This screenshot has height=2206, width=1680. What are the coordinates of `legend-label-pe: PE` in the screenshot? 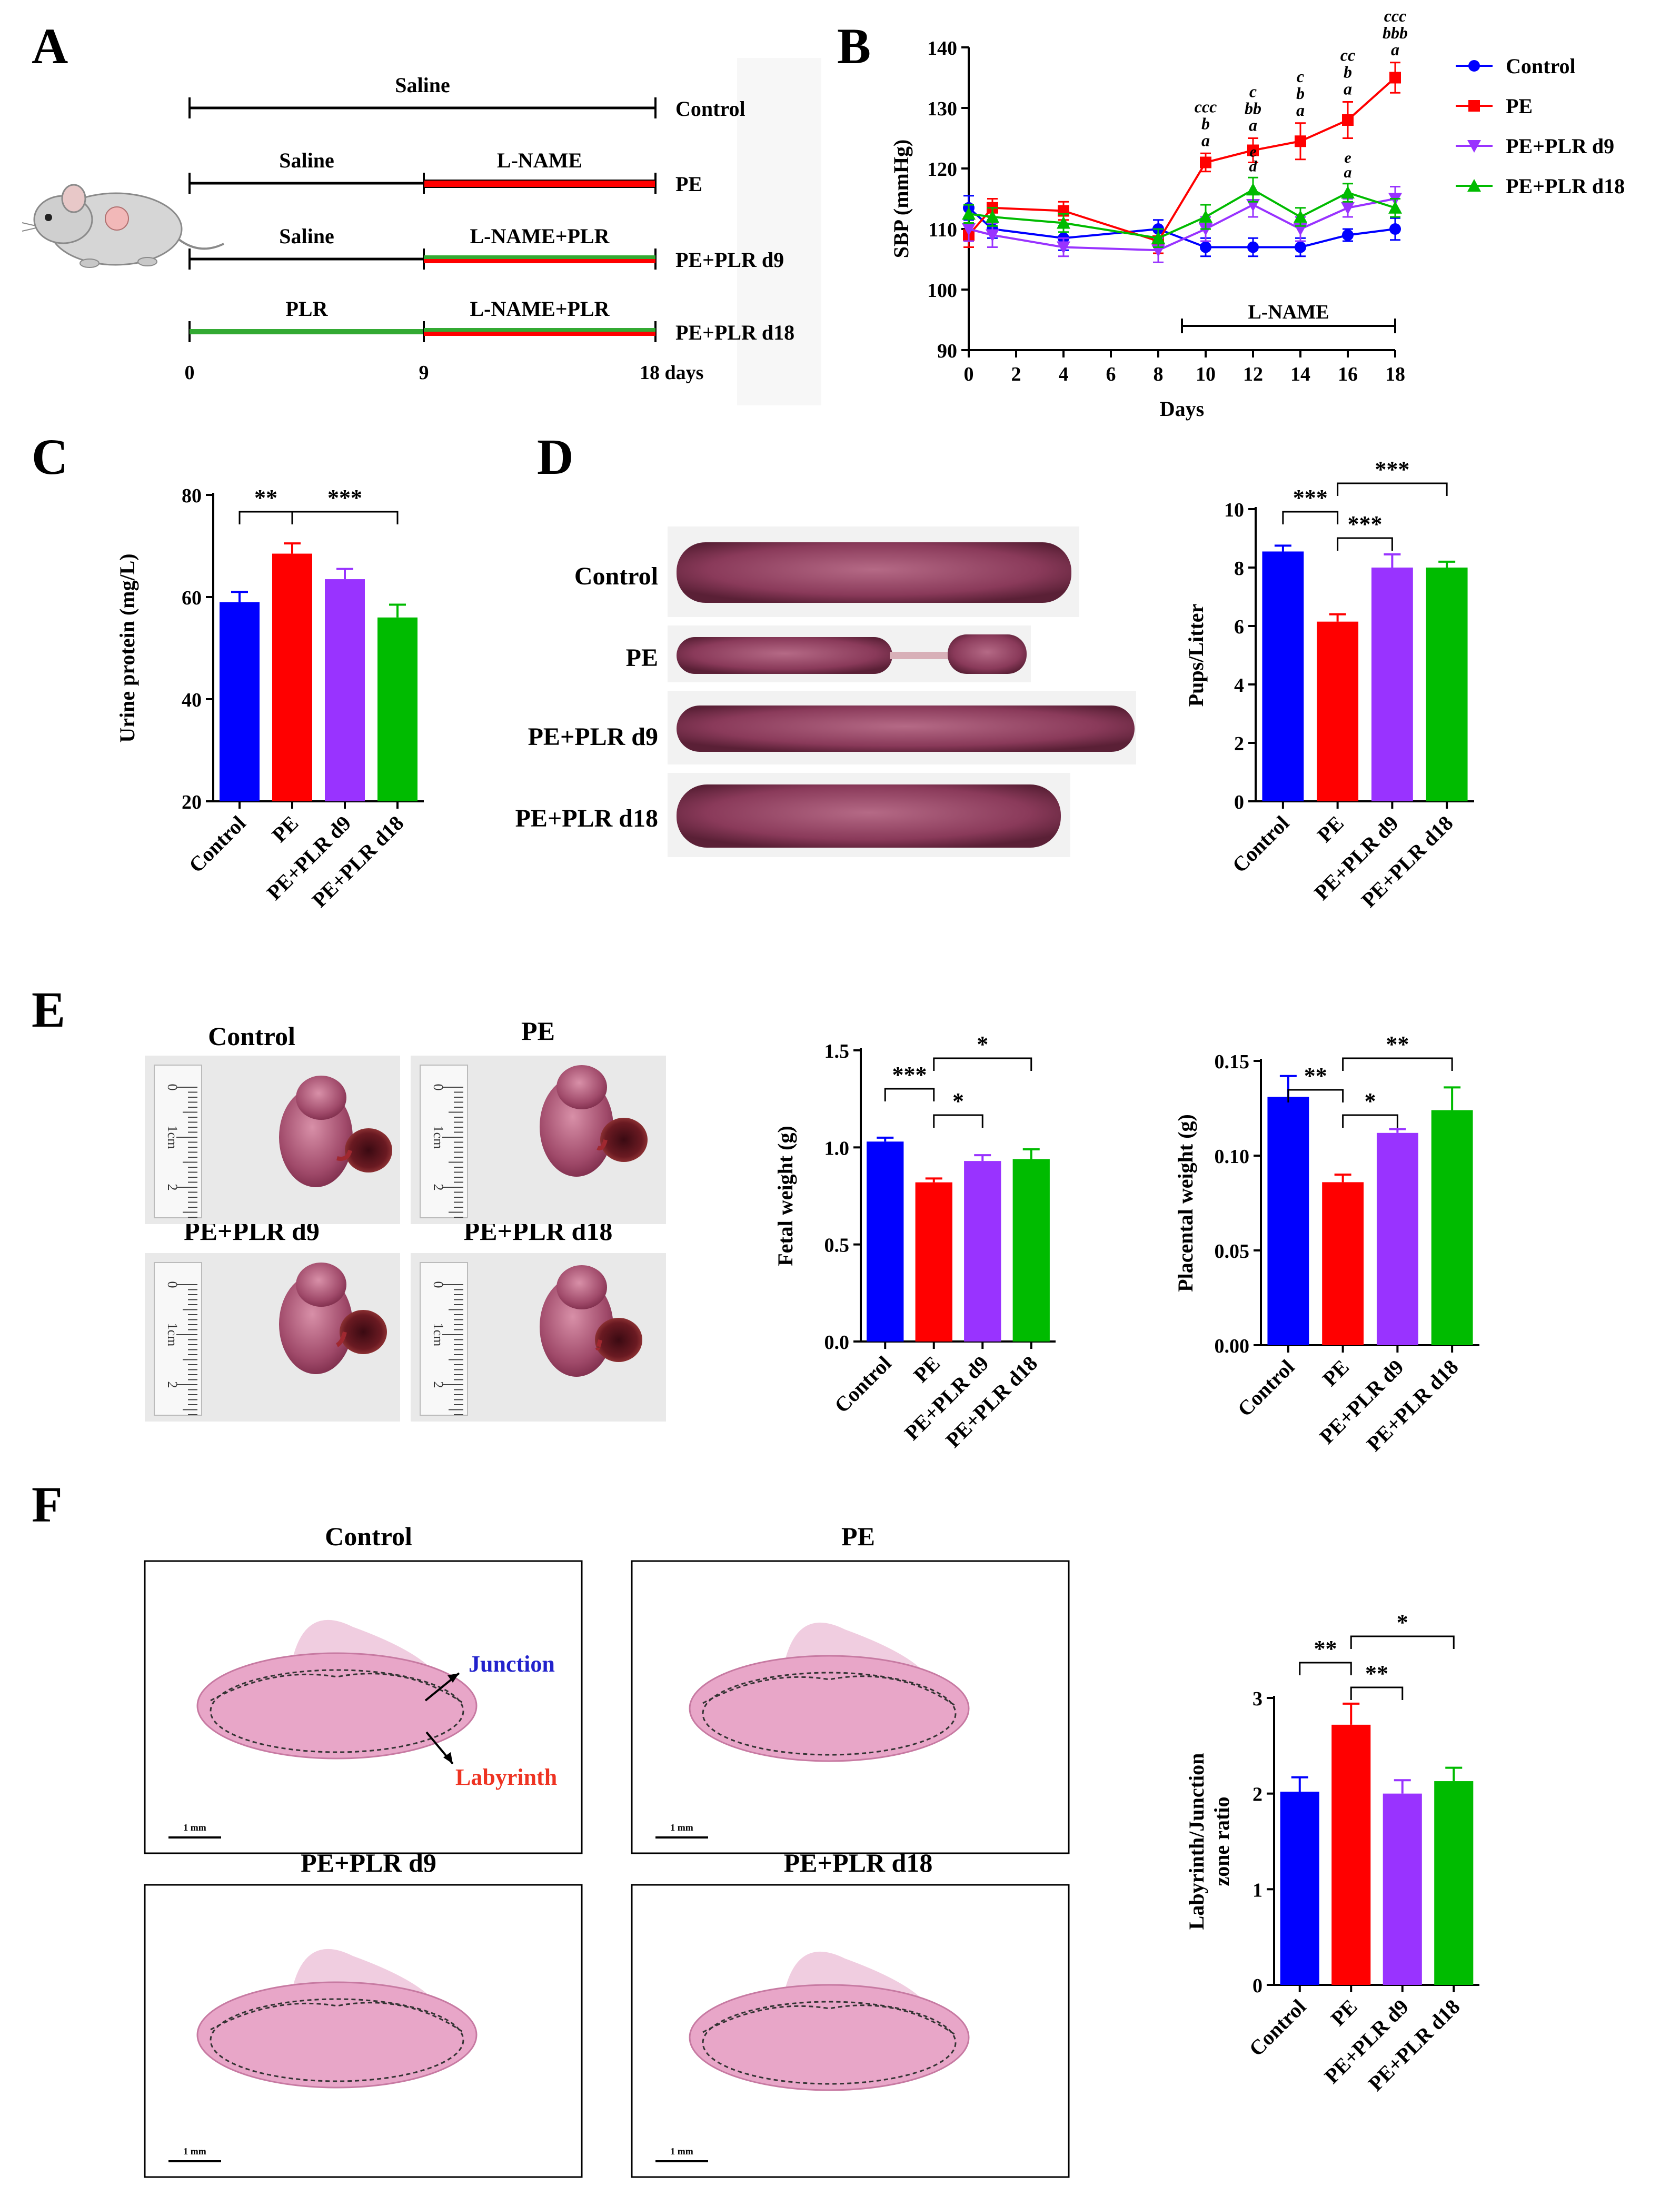 It's located at (1519, 106).